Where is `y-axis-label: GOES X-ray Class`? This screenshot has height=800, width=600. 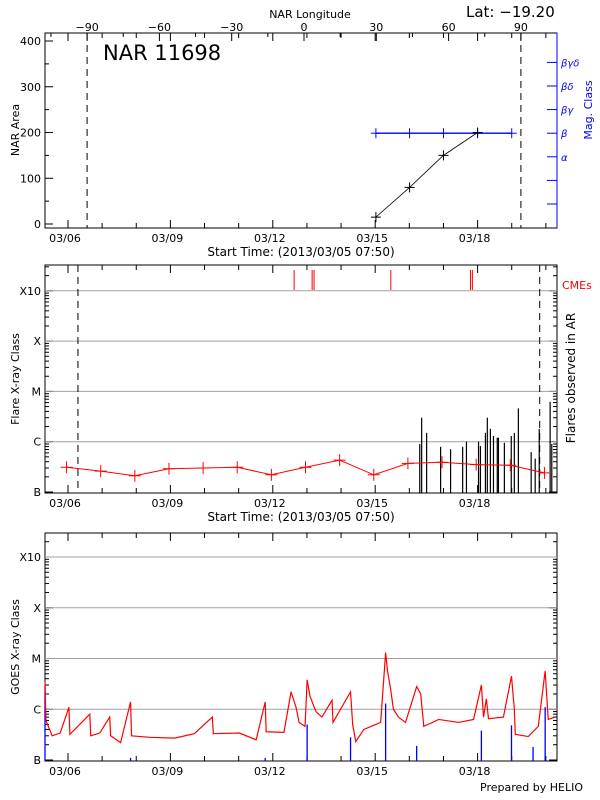
y-axis-label: GOES X-ray Class is located at coordinates (15, 647).